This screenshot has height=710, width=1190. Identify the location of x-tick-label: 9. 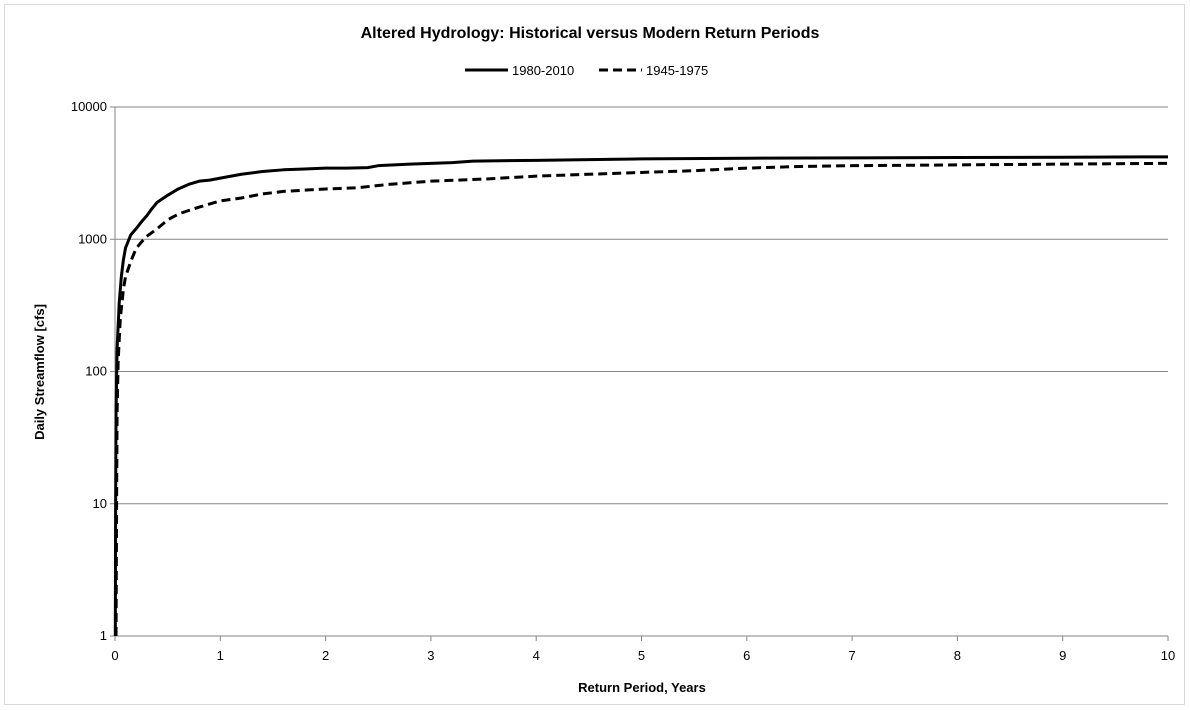
(1062, 655).